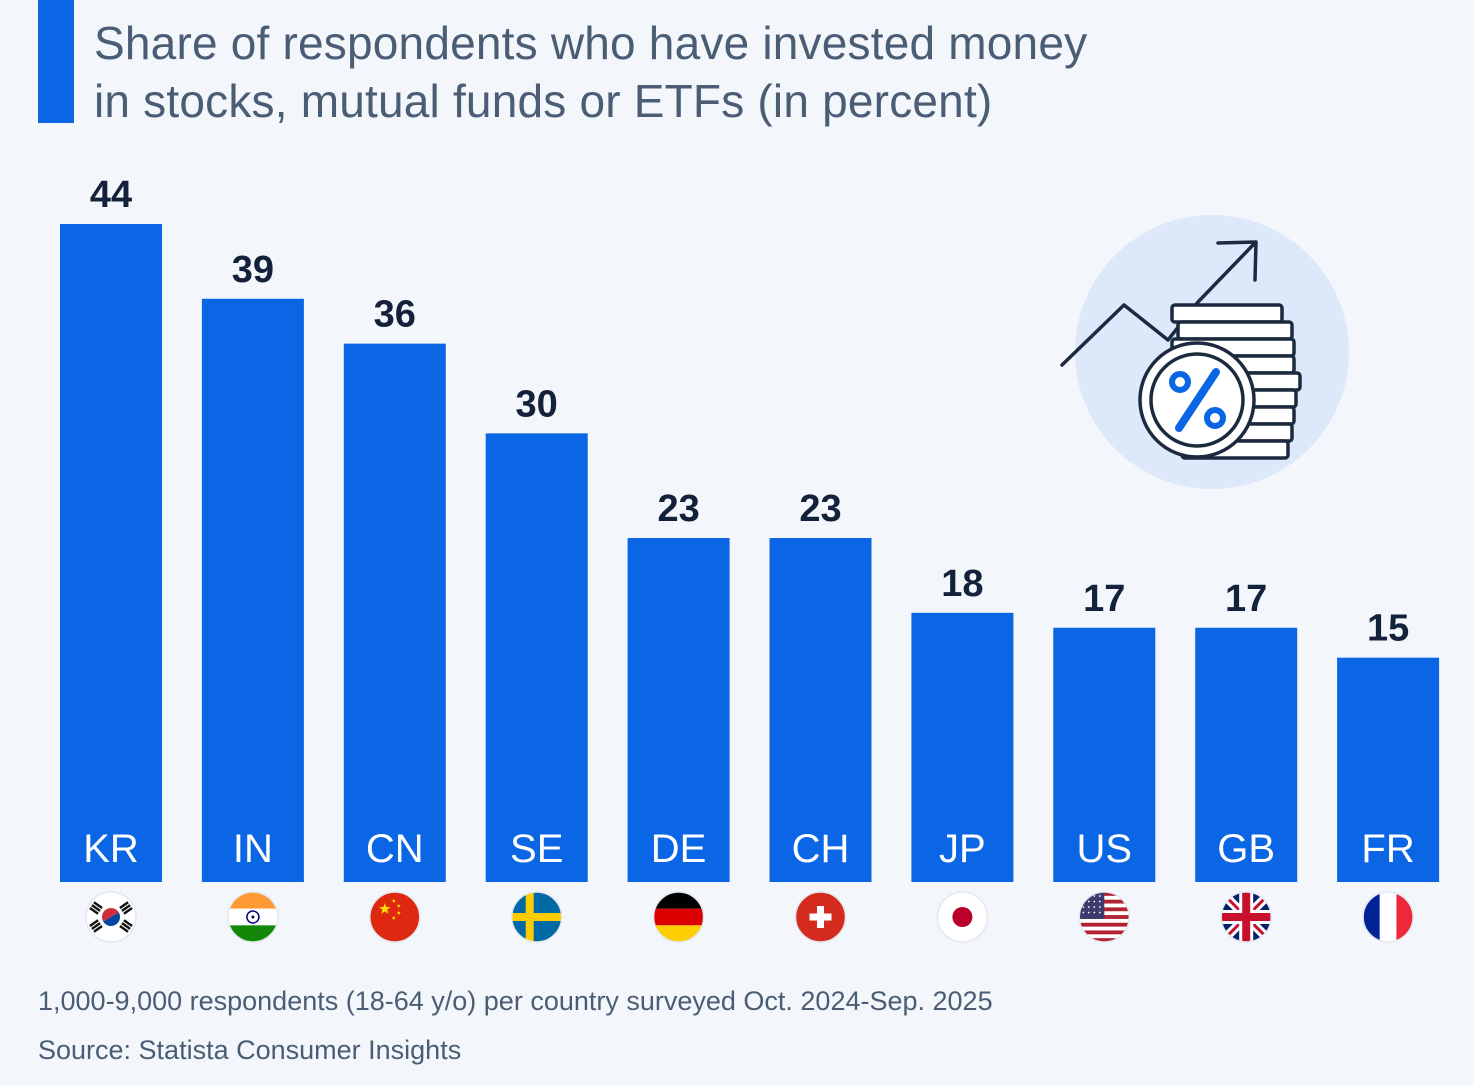  I want to click on category-label-cn: CN, so click(395, 849).